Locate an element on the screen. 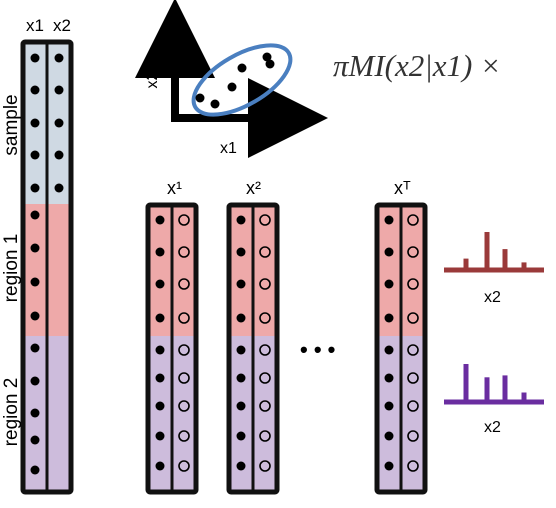  row-label-sample: sample is located at coordinates (11, 124).